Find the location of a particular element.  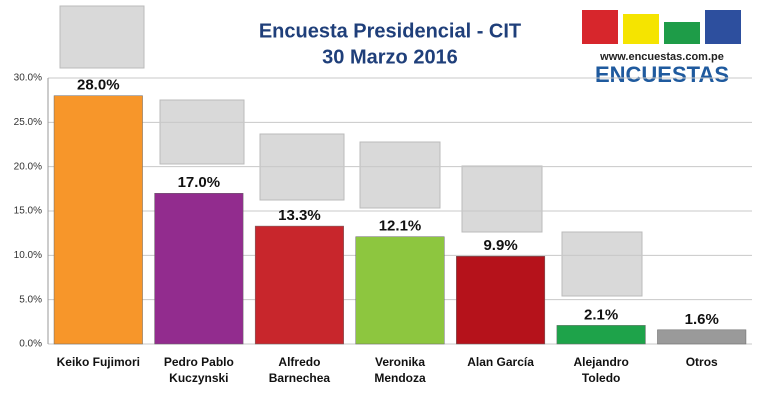

value-label: 17.0% is located at coordinates (199, 182).